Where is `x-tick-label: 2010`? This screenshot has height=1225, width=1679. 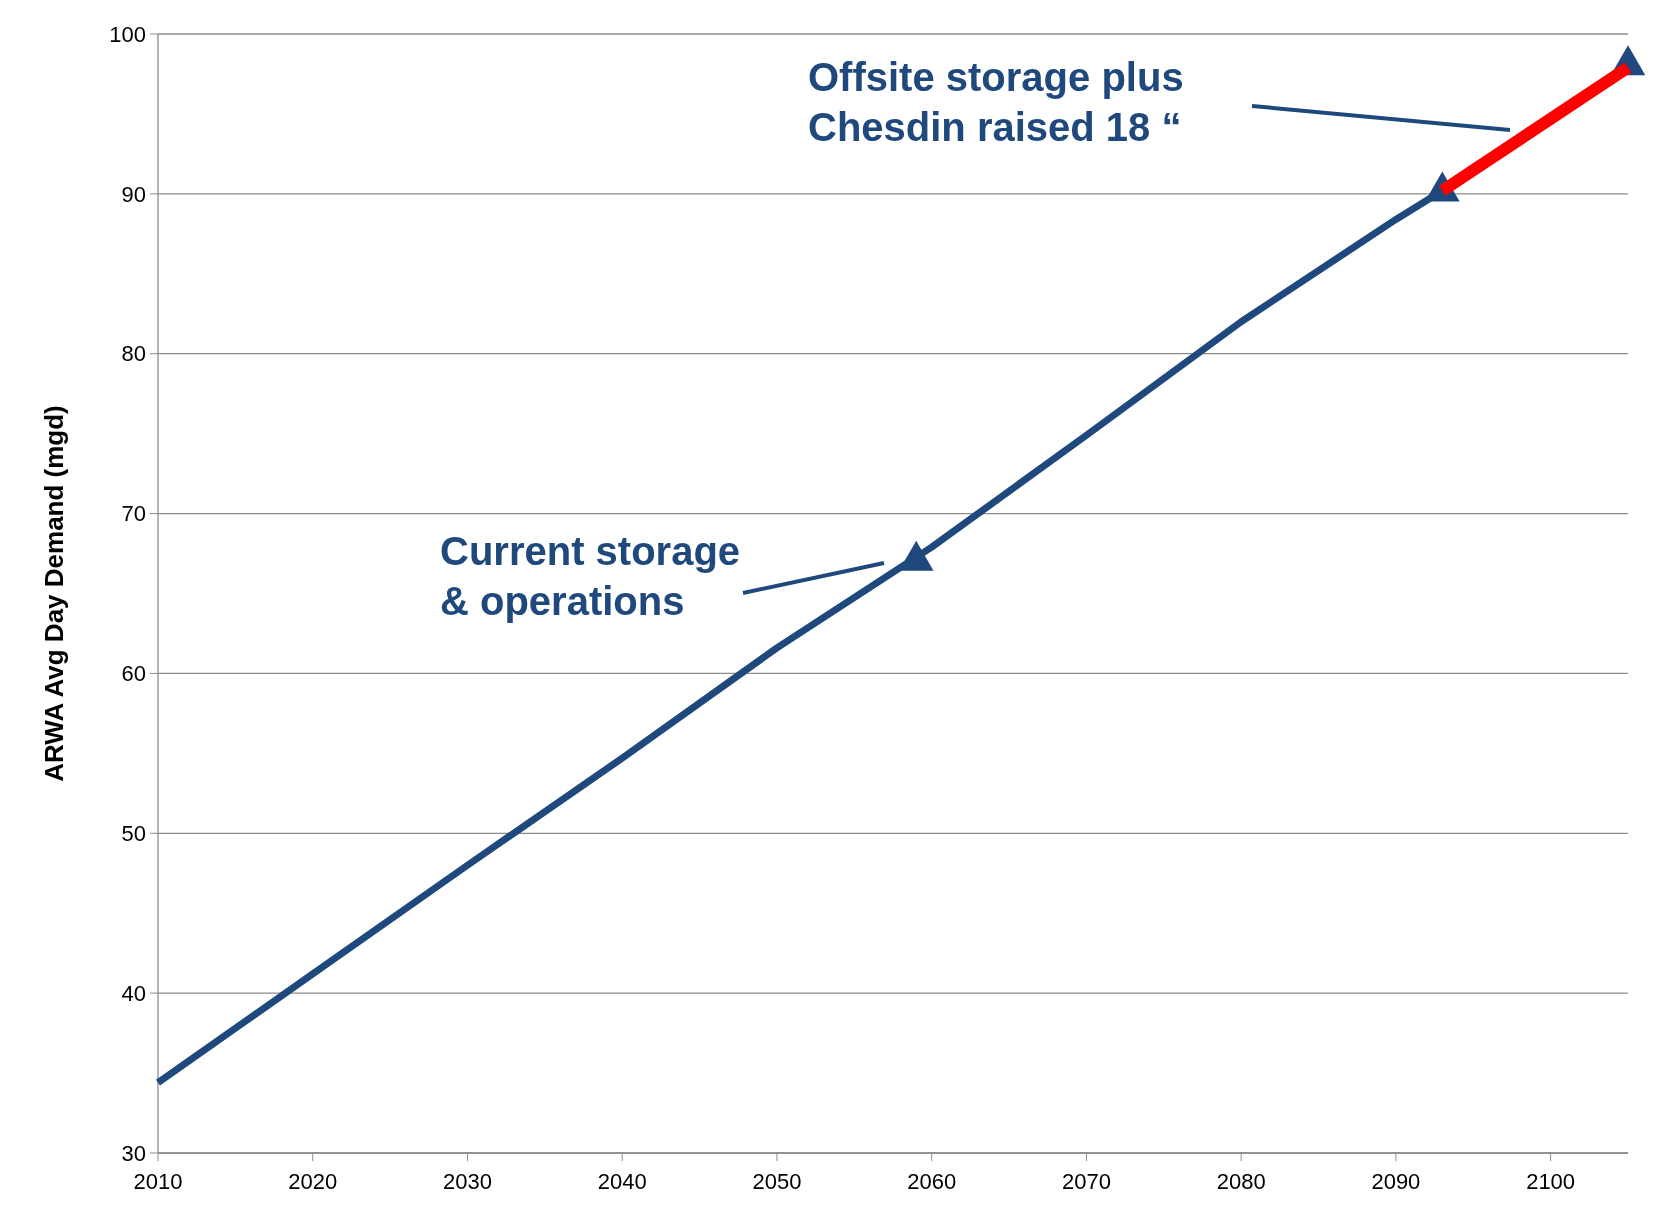 x-tick-label: 2010 is located at coordinates (158, 1181).